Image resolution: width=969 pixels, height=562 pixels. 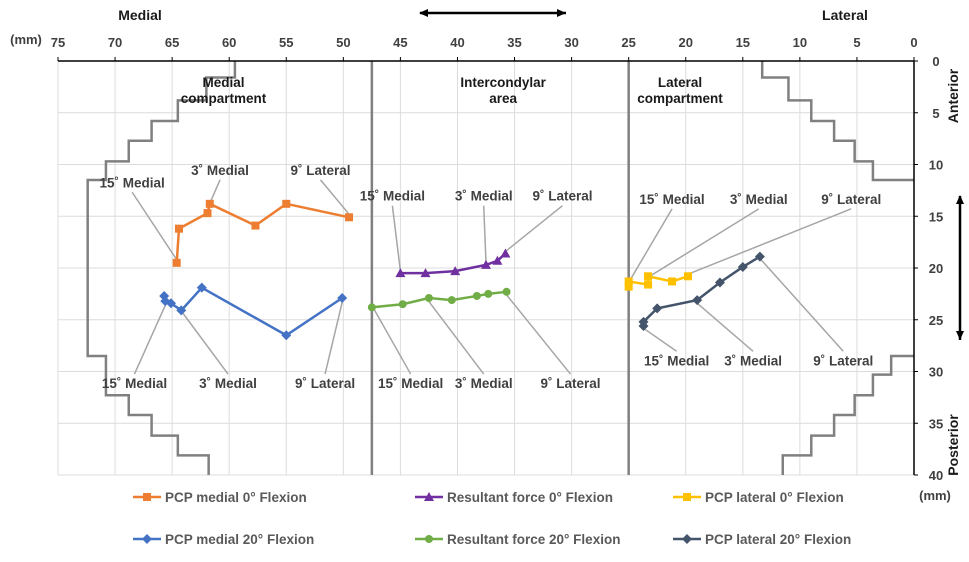 What do you see at coordinates (223, 539) in the screenshot?
I see `legend-item: PCP medial 20° Flexion` at bounding box center [223, 539].